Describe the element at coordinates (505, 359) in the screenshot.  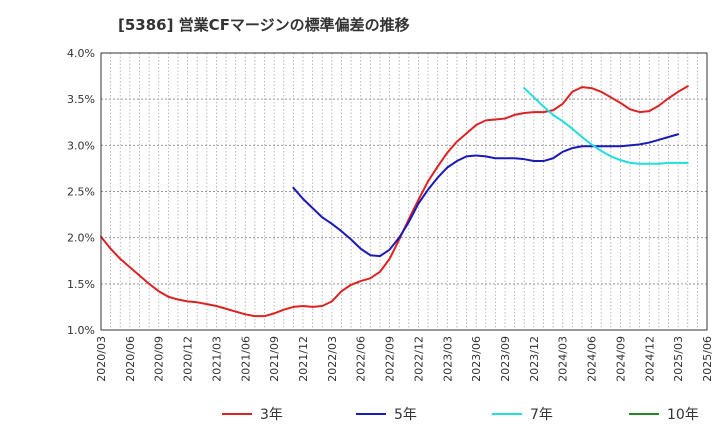
I see `x-tick-label: 2023/09` at that location.